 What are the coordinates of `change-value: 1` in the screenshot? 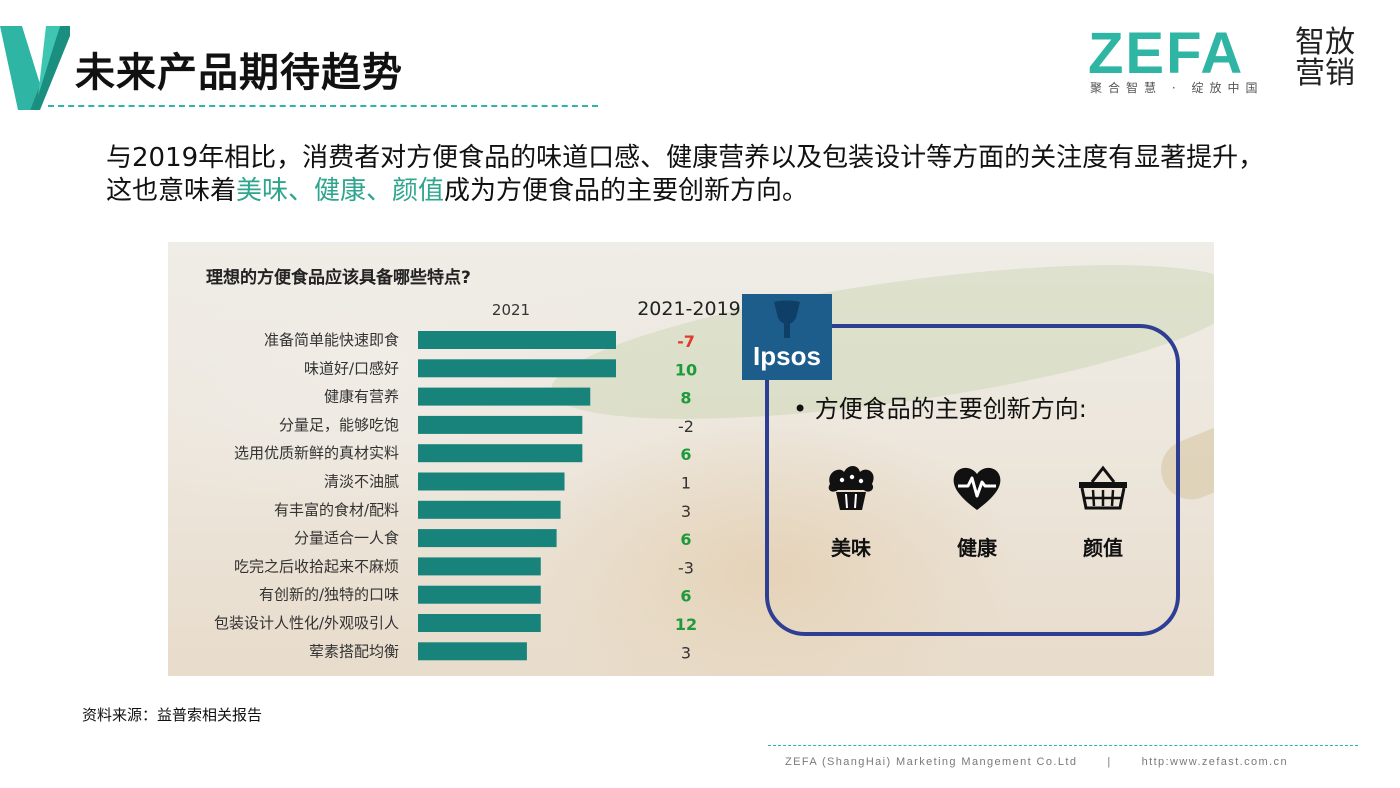 It's located at (686, 483).